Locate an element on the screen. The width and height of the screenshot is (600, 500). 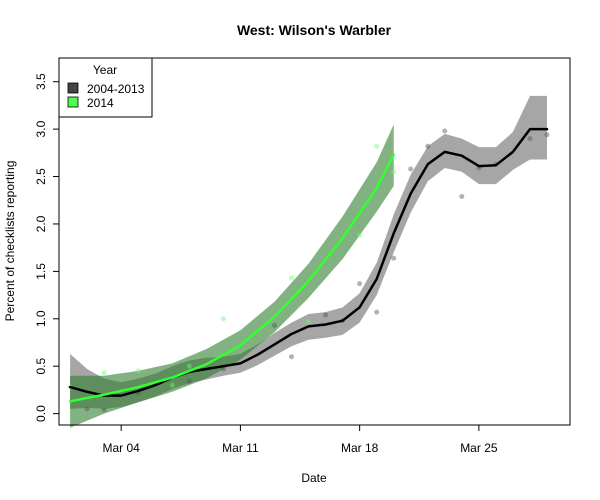
legend-swatch-2004-2013 is located at coordinates (73, 88).